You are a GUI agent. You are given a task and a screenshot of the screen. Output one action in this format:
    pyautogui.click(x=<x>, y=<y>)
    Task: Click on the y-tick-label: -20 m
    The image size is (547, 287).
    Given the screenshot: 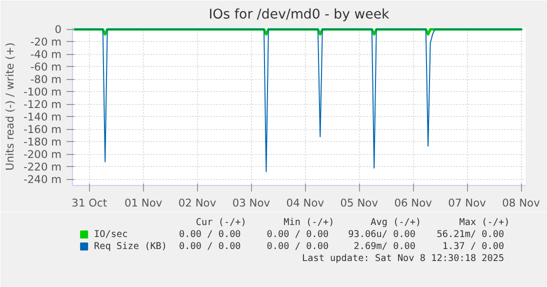 What is the action you would take?
    pyautogui.click(x=46, y=41)
    